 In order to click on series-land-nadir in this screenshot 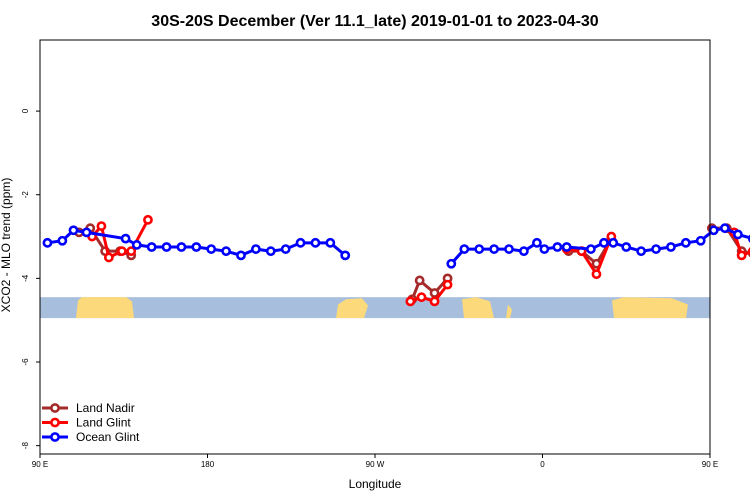, I will do `click(412, 264)`.